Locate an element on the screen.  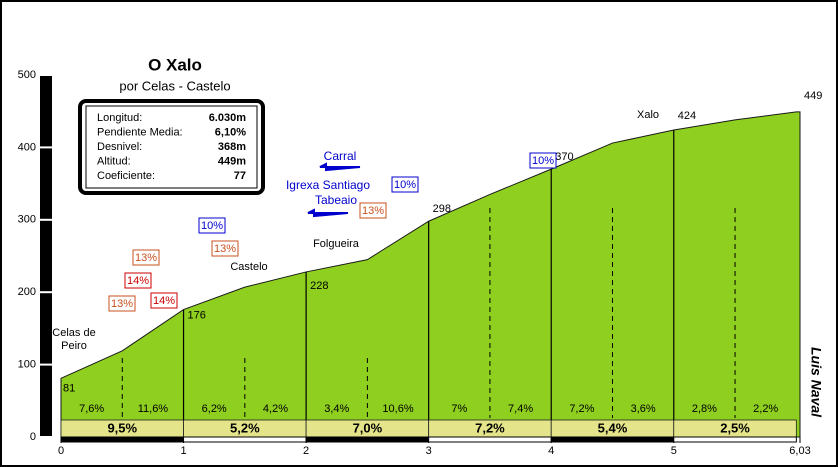
x-tick-label: 4 is located at coordinates (551, 451).